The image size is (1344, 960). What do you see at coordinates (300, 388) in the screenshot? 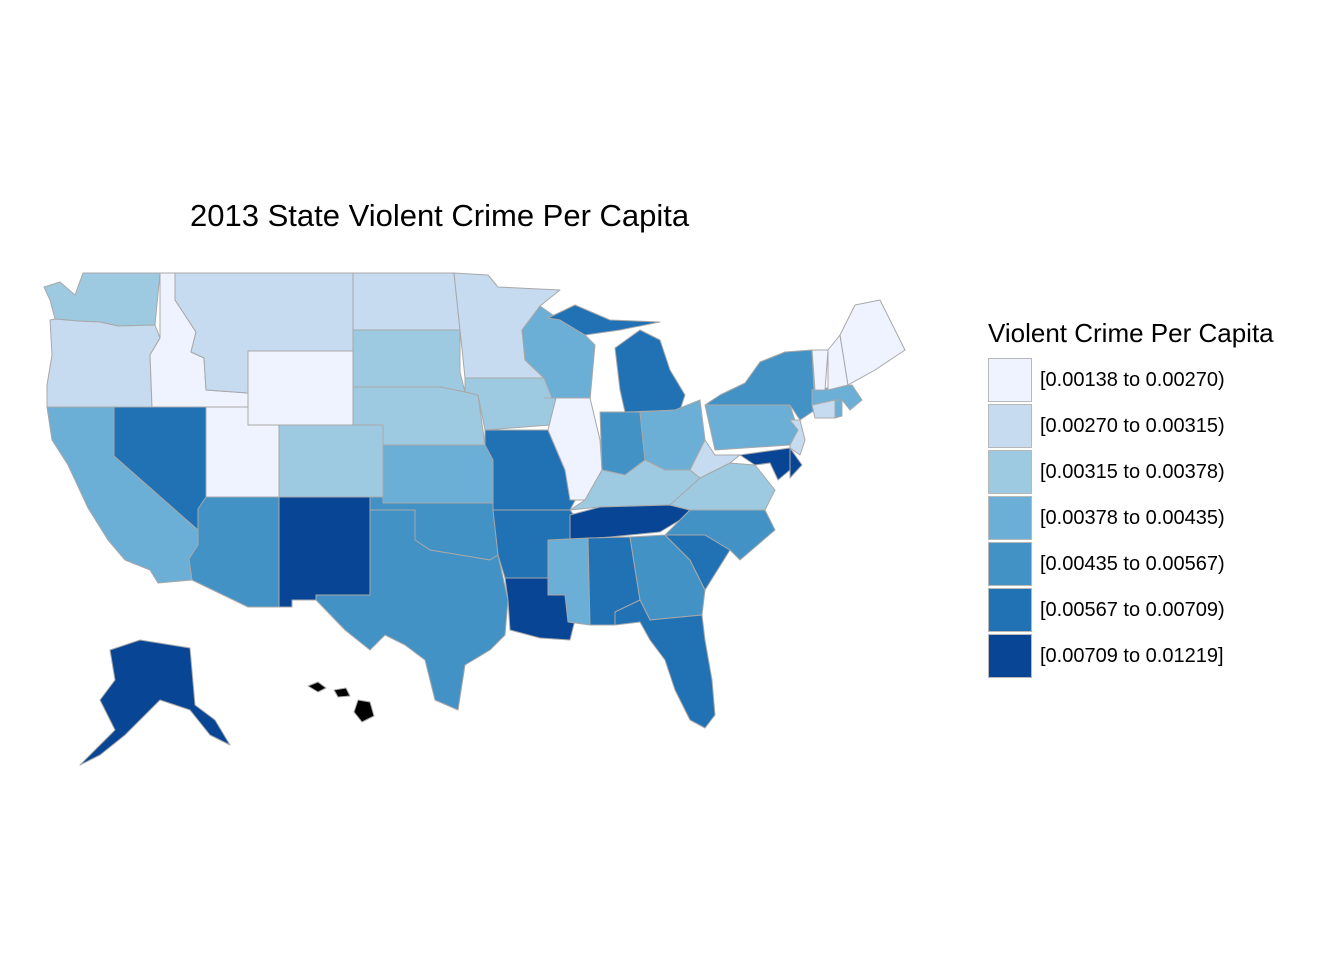
I see `state-wy` at bounding box center [300, 388].